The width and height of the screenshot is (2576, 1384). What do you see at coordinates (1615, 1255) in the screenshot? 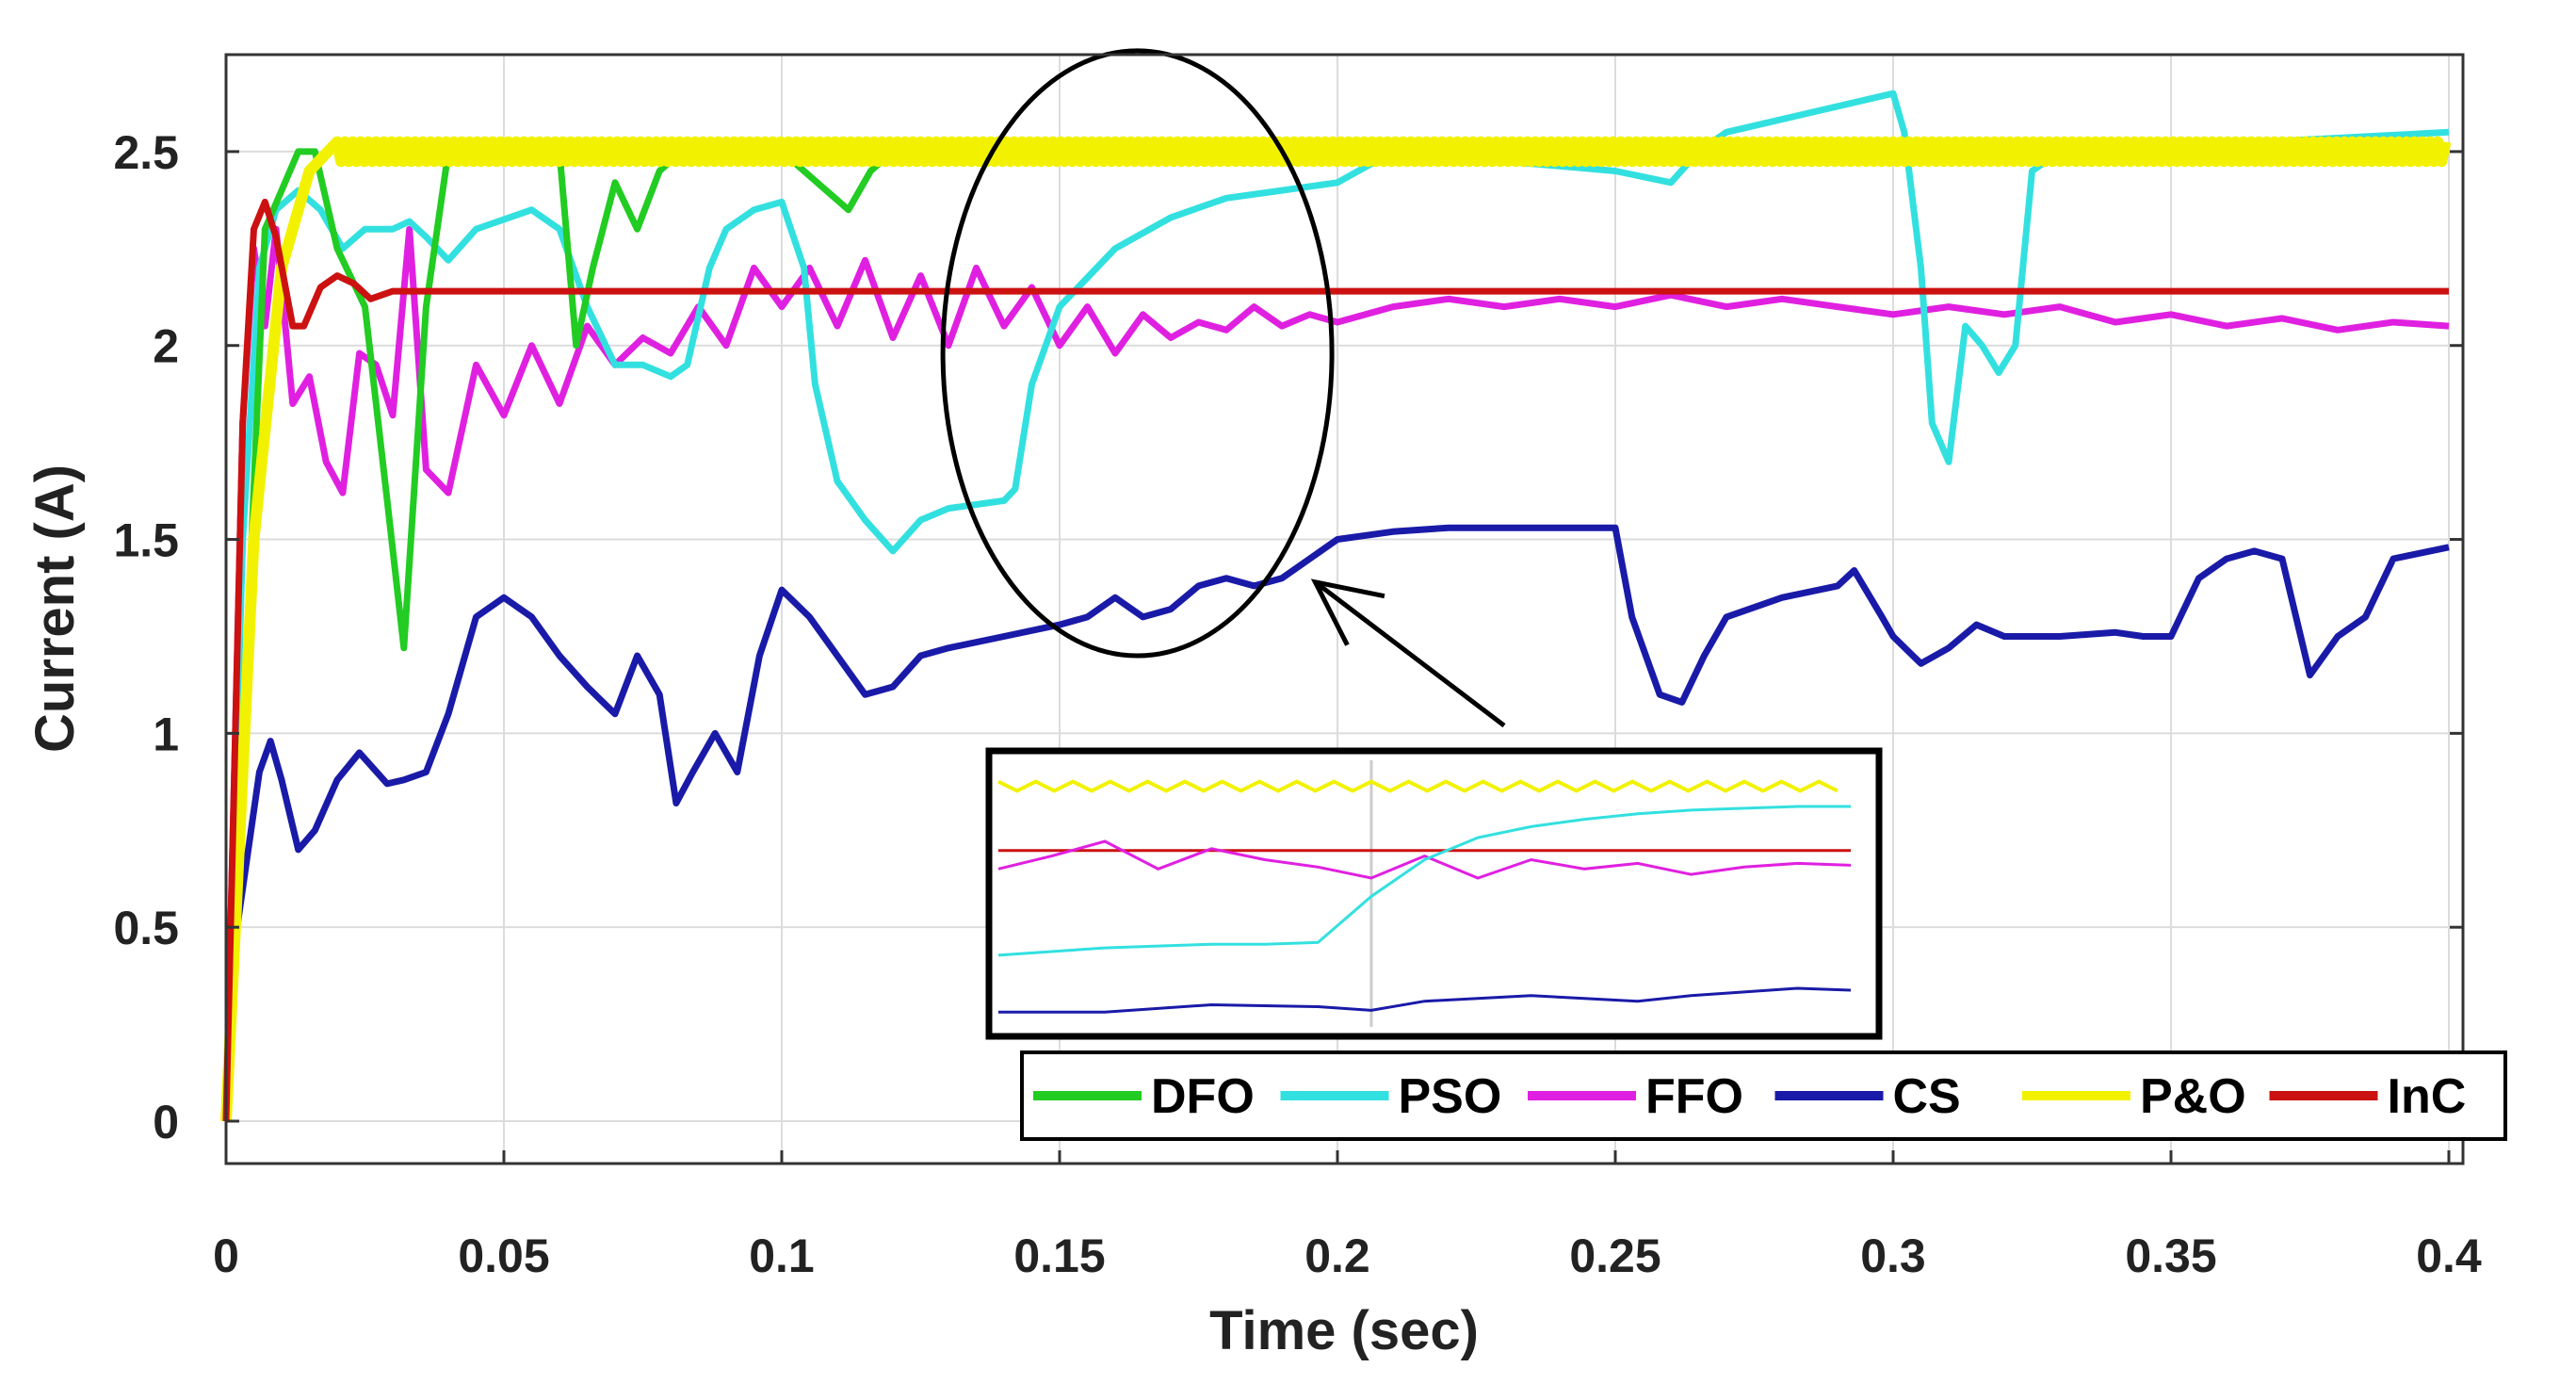
I see `x-tick-label: 0.25` at bounding box center [1615, 1255].